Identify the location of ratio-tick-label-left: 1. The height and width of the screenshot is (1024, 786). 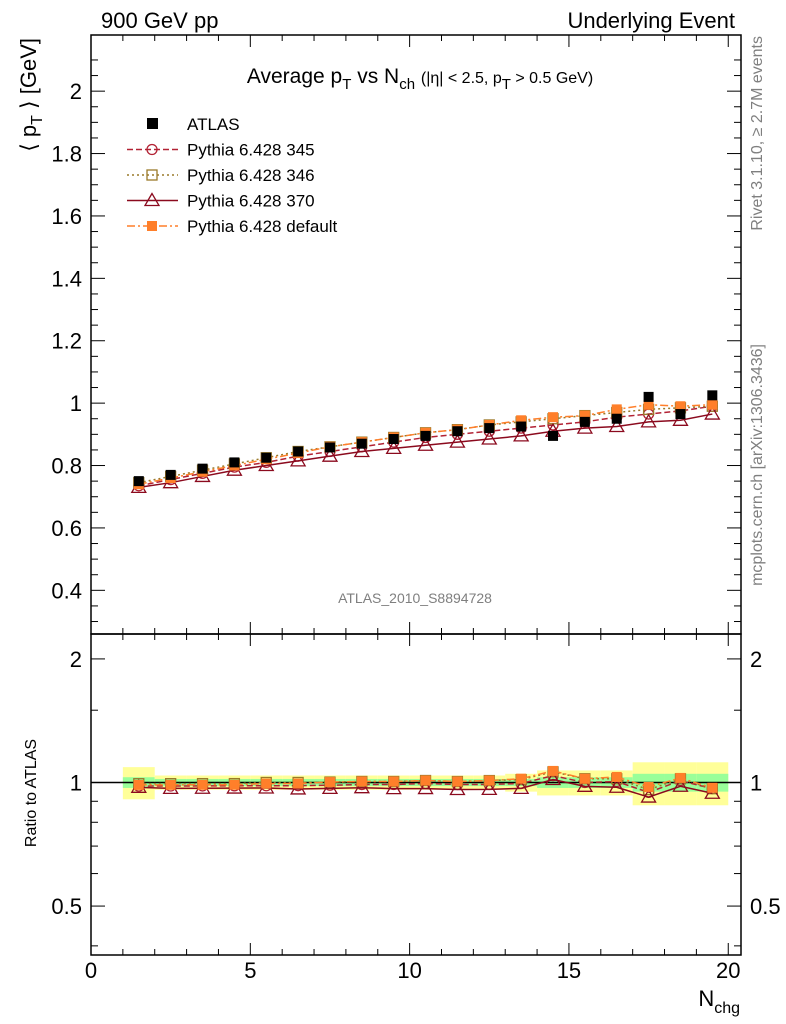
(76, 782).